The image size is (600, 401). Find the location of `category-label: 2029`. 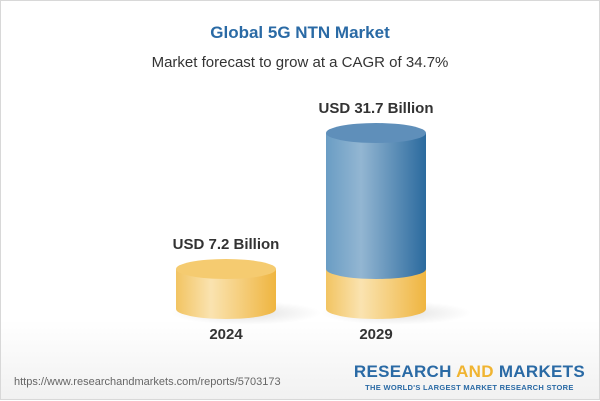

category-label: 2029 is located at coordinates (375, 334).